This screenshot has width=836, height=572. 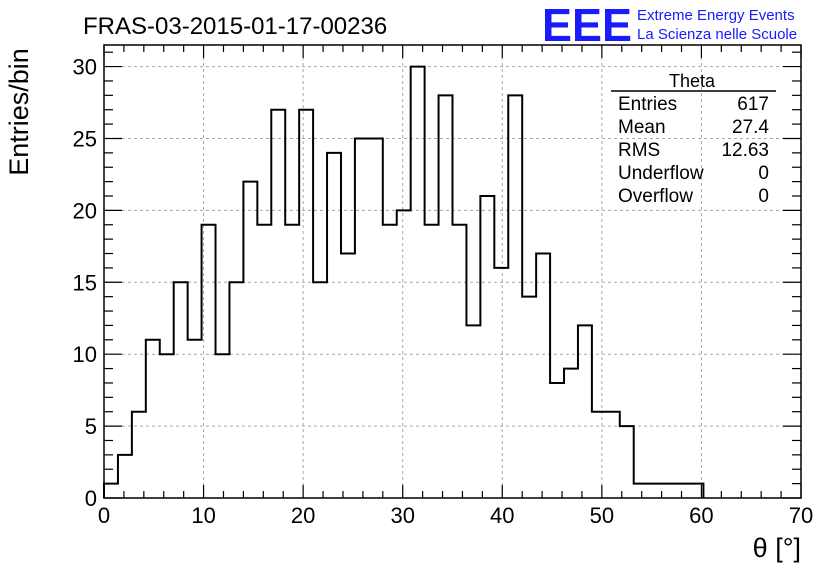 What do you see at coordinates (303, 515) in the screenshot?
I see `x-tick-label: 20` at bounding box center [303, 515].